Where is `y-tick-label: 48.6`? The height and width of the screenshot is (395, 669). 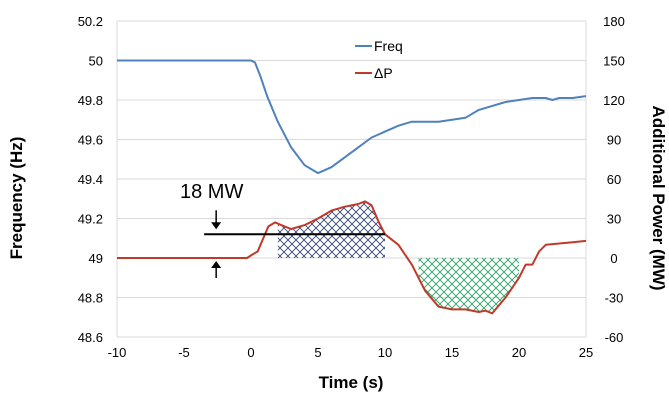 y-tick-label: 48.6 is located at coordinates (90, 337).